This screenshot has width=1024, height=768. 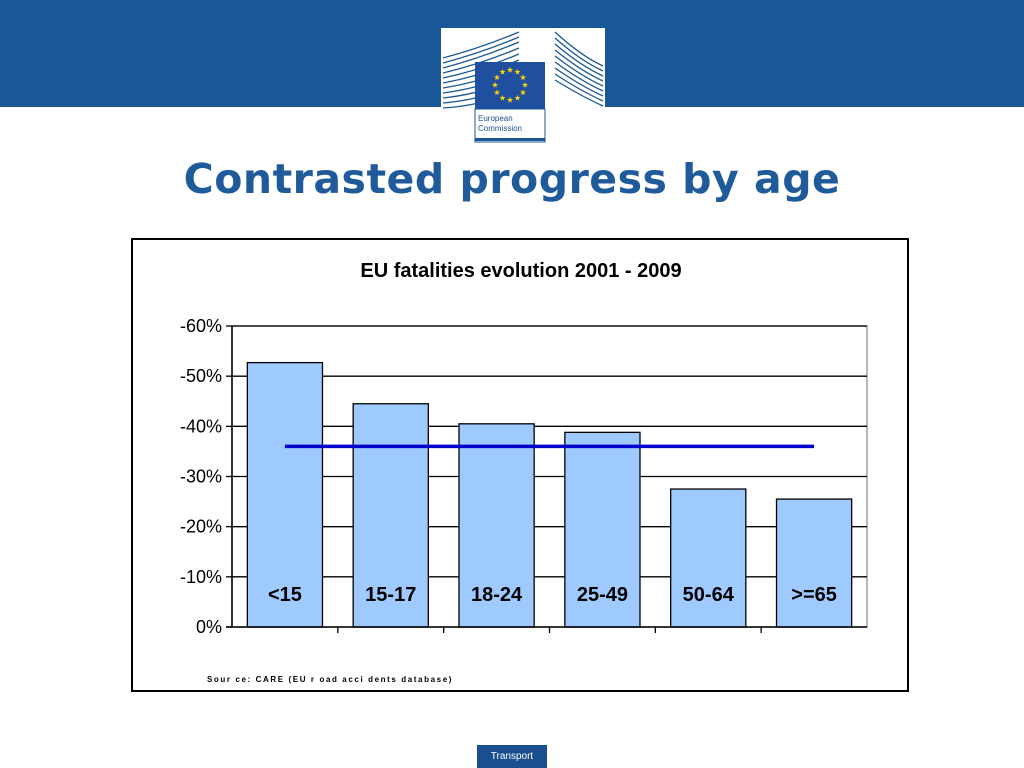 What do you see at coordinates (497, 595) in the screenshot?
I see `category-label: 18-24` at bounding box center [497, 595].